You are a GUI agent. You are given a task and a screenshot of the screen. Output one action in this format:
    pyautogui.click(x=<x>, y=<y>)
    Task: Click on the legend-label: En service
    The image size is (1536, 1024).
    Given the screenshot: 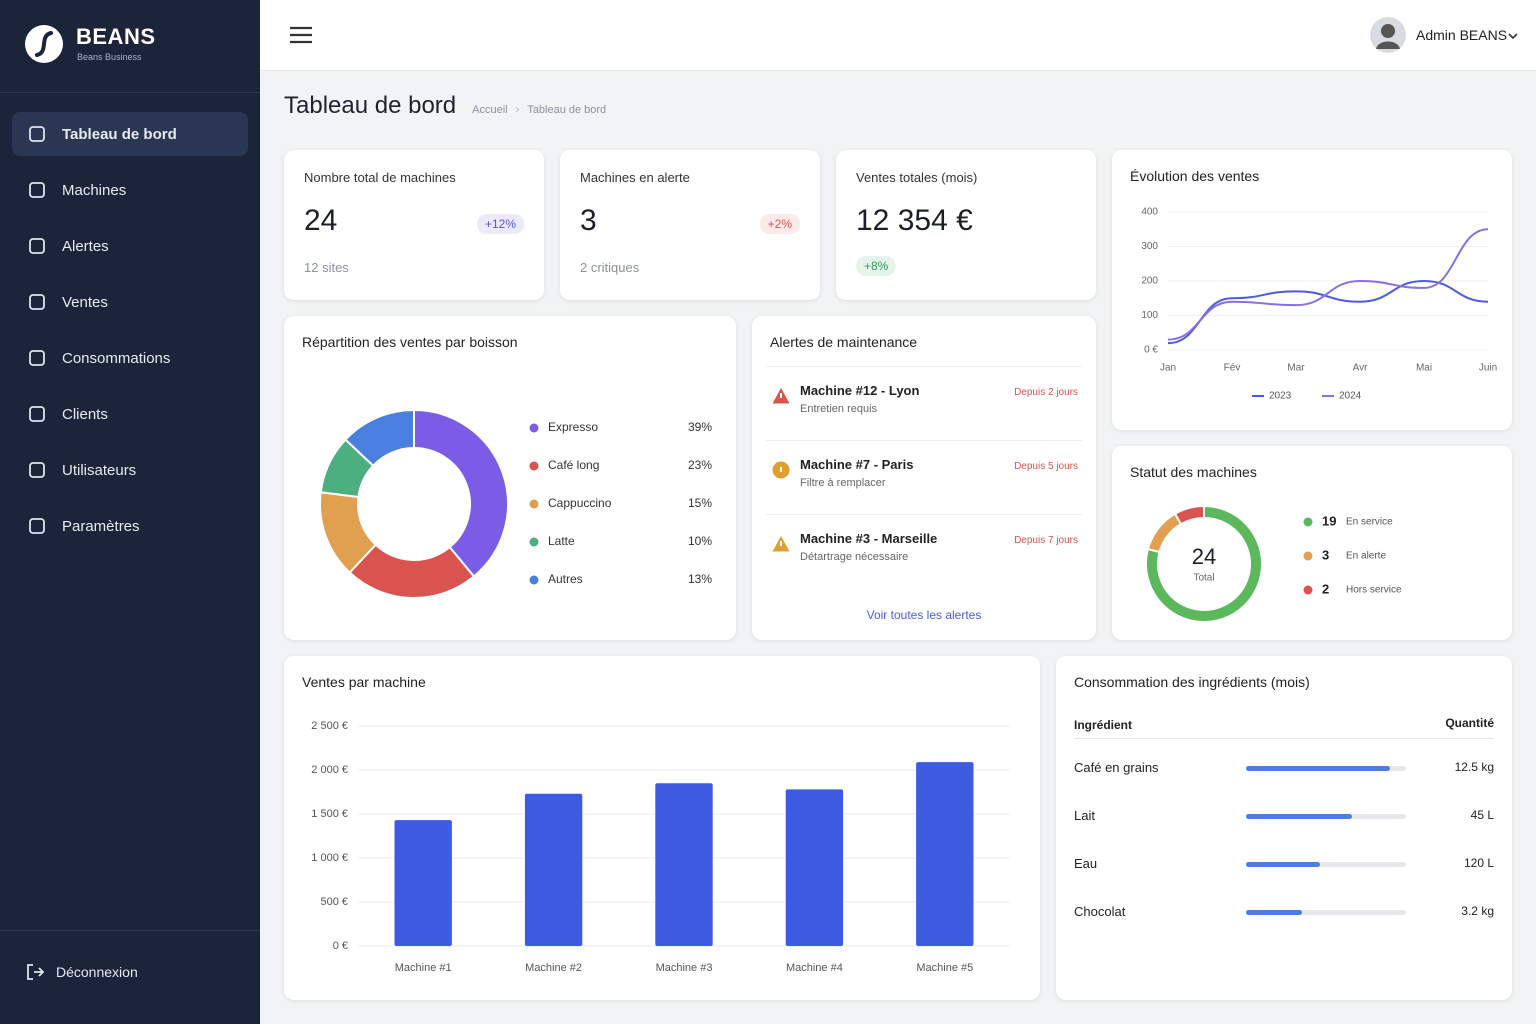 What is the action you would take?
    pyautogui.click(x=1369, y=522)
    